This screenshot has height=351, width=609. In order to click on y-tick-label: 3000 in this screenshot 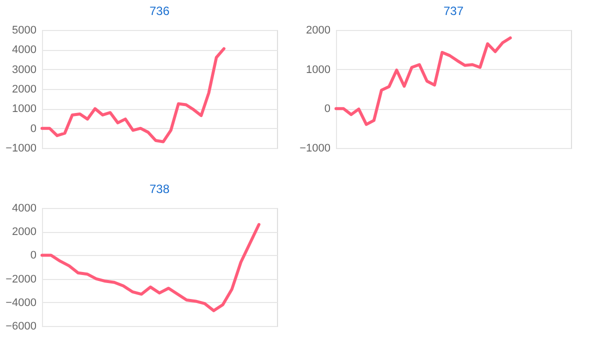, I will do `click(24, 70)`.